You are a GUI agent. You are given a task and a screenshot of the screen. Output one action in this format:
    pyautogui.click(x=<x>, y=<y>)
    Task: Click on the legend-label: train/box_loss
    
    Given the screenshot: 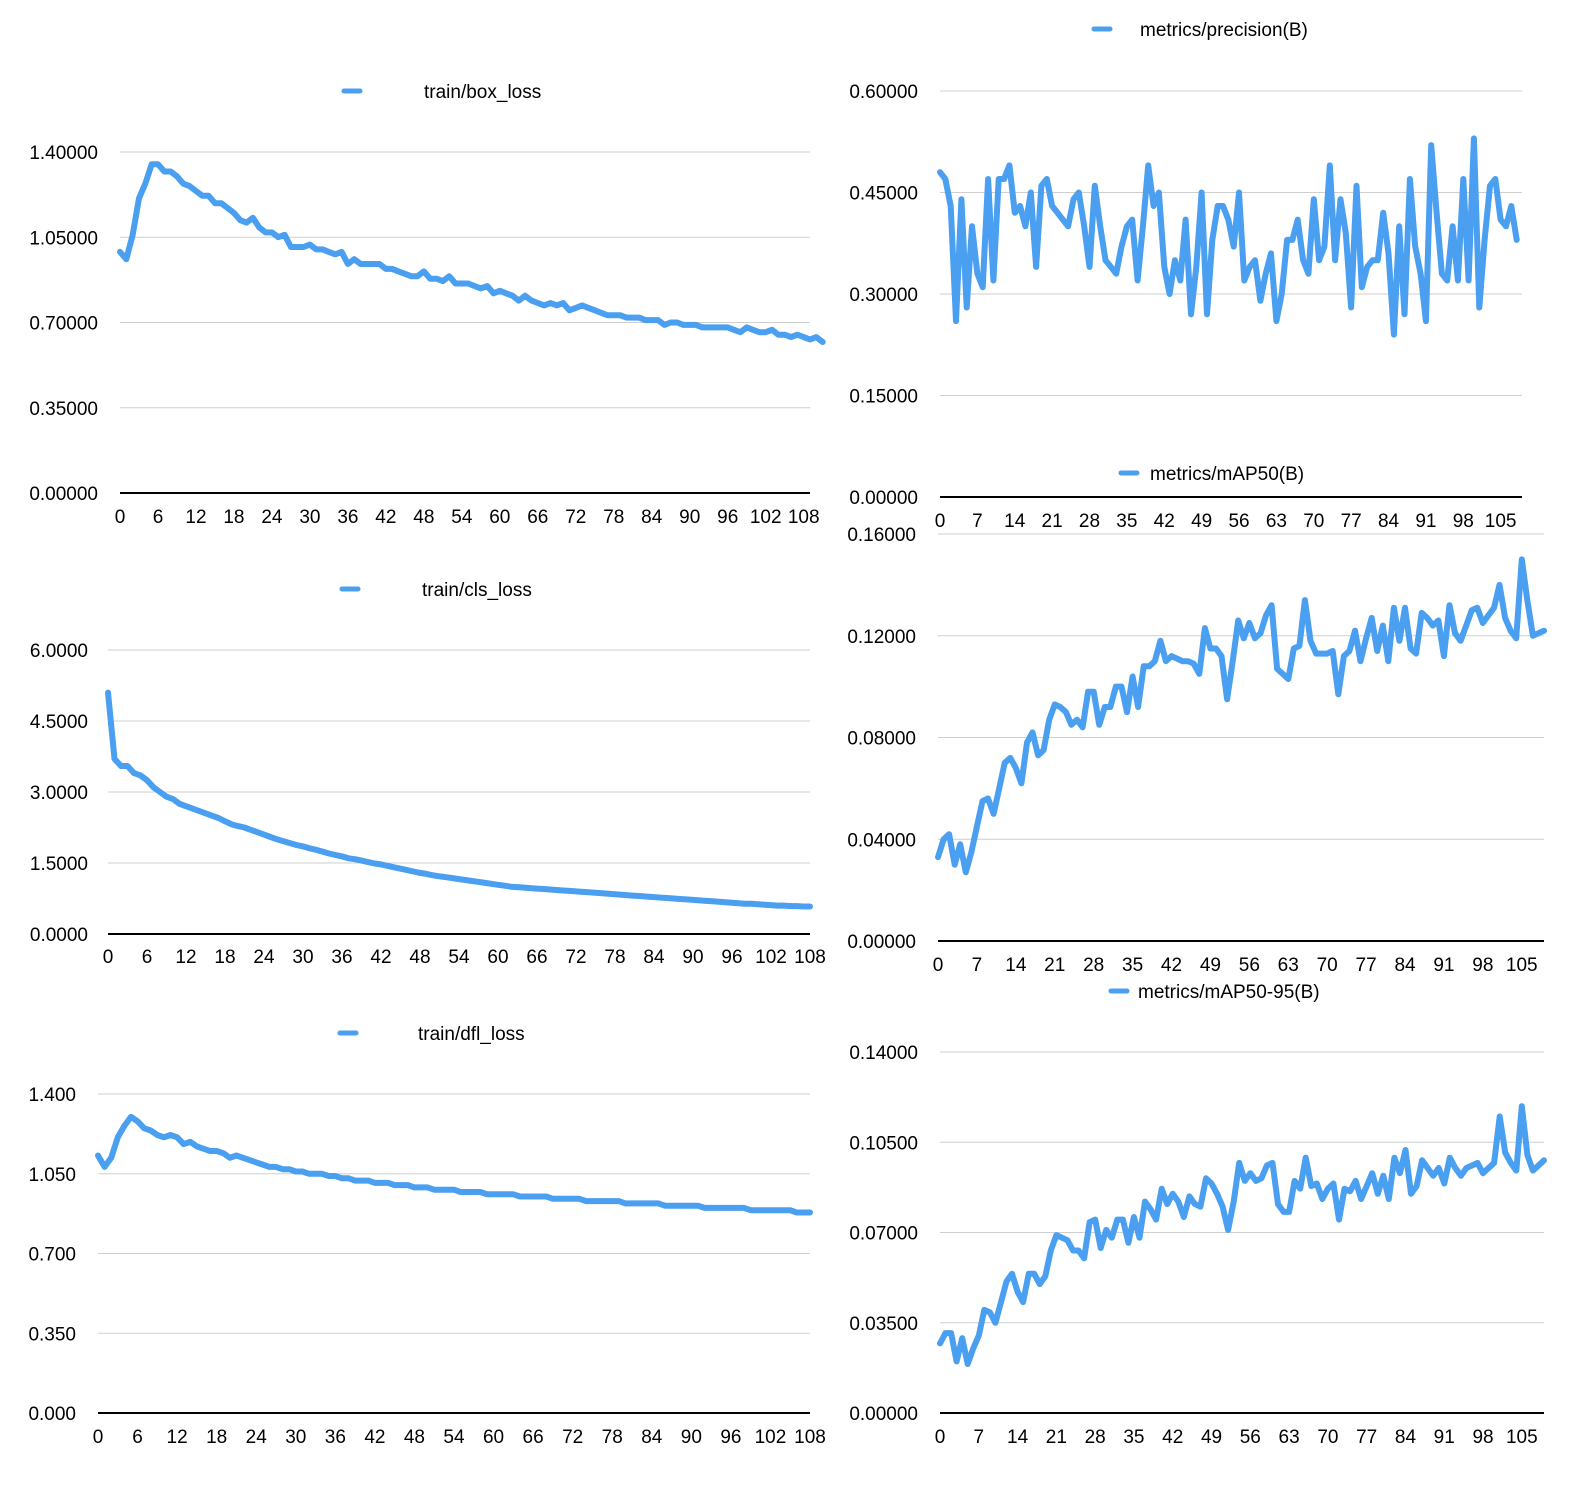 What is the action you would take?
    pyautogui.click(x=482, y=92)
    